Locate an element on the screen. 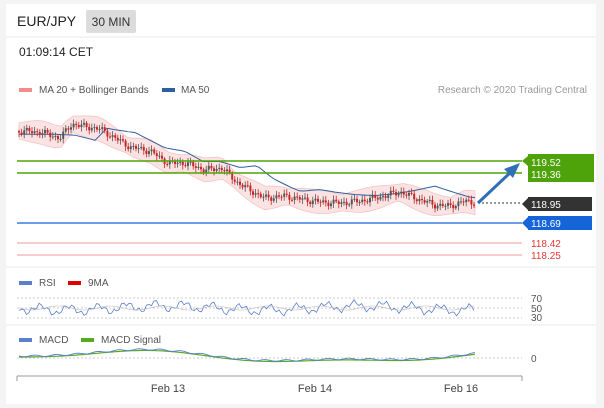 This screenshot has width=604, height=408. pivot-tag is located at coordinates (560, 223).